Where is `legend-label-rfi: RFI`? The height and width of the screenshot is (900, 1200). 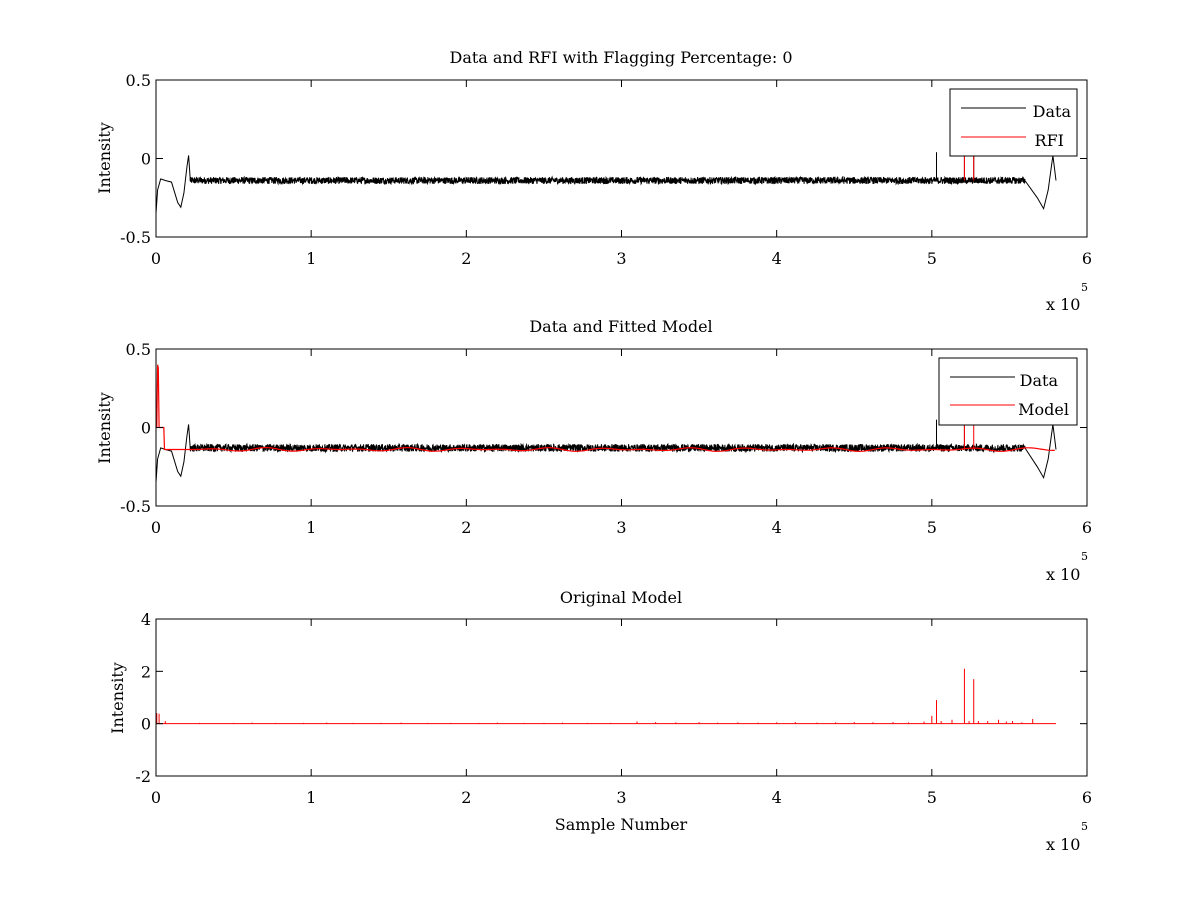
legend-label-rfi: RFI is located at coordinates (1049, 140).